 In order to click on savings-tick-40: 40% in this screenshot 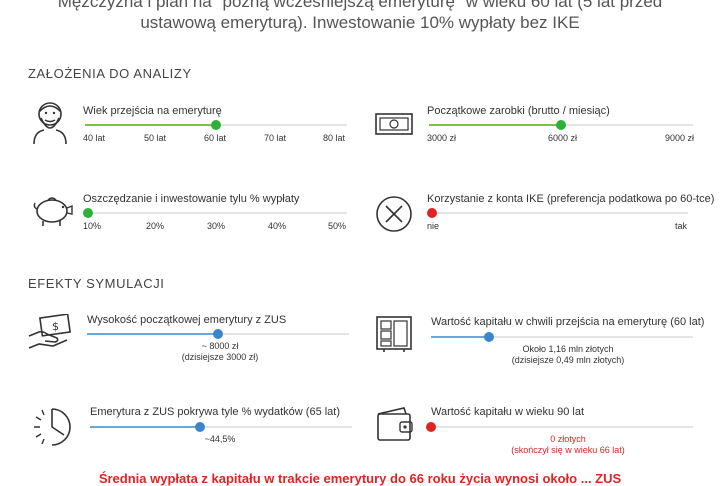, I will do `click(277, 226)`.